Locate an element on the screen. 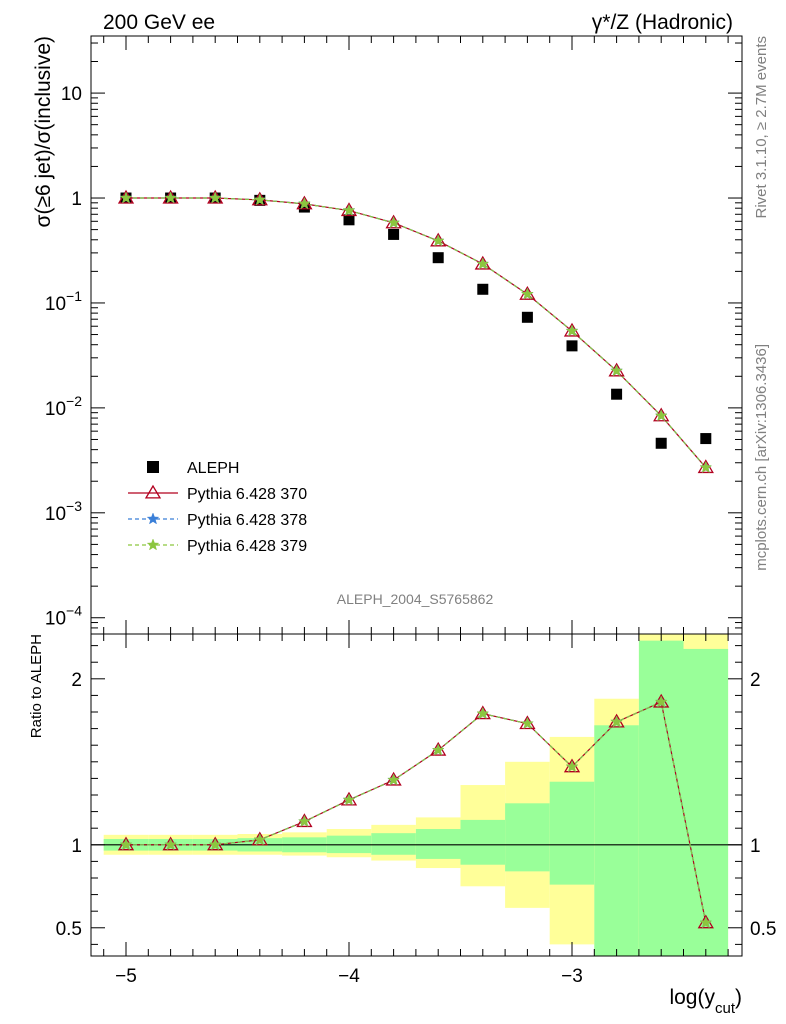 The image size is (786, 1024). legend-label: Pythia 6.428 370 is located at coordinates (247, 494).